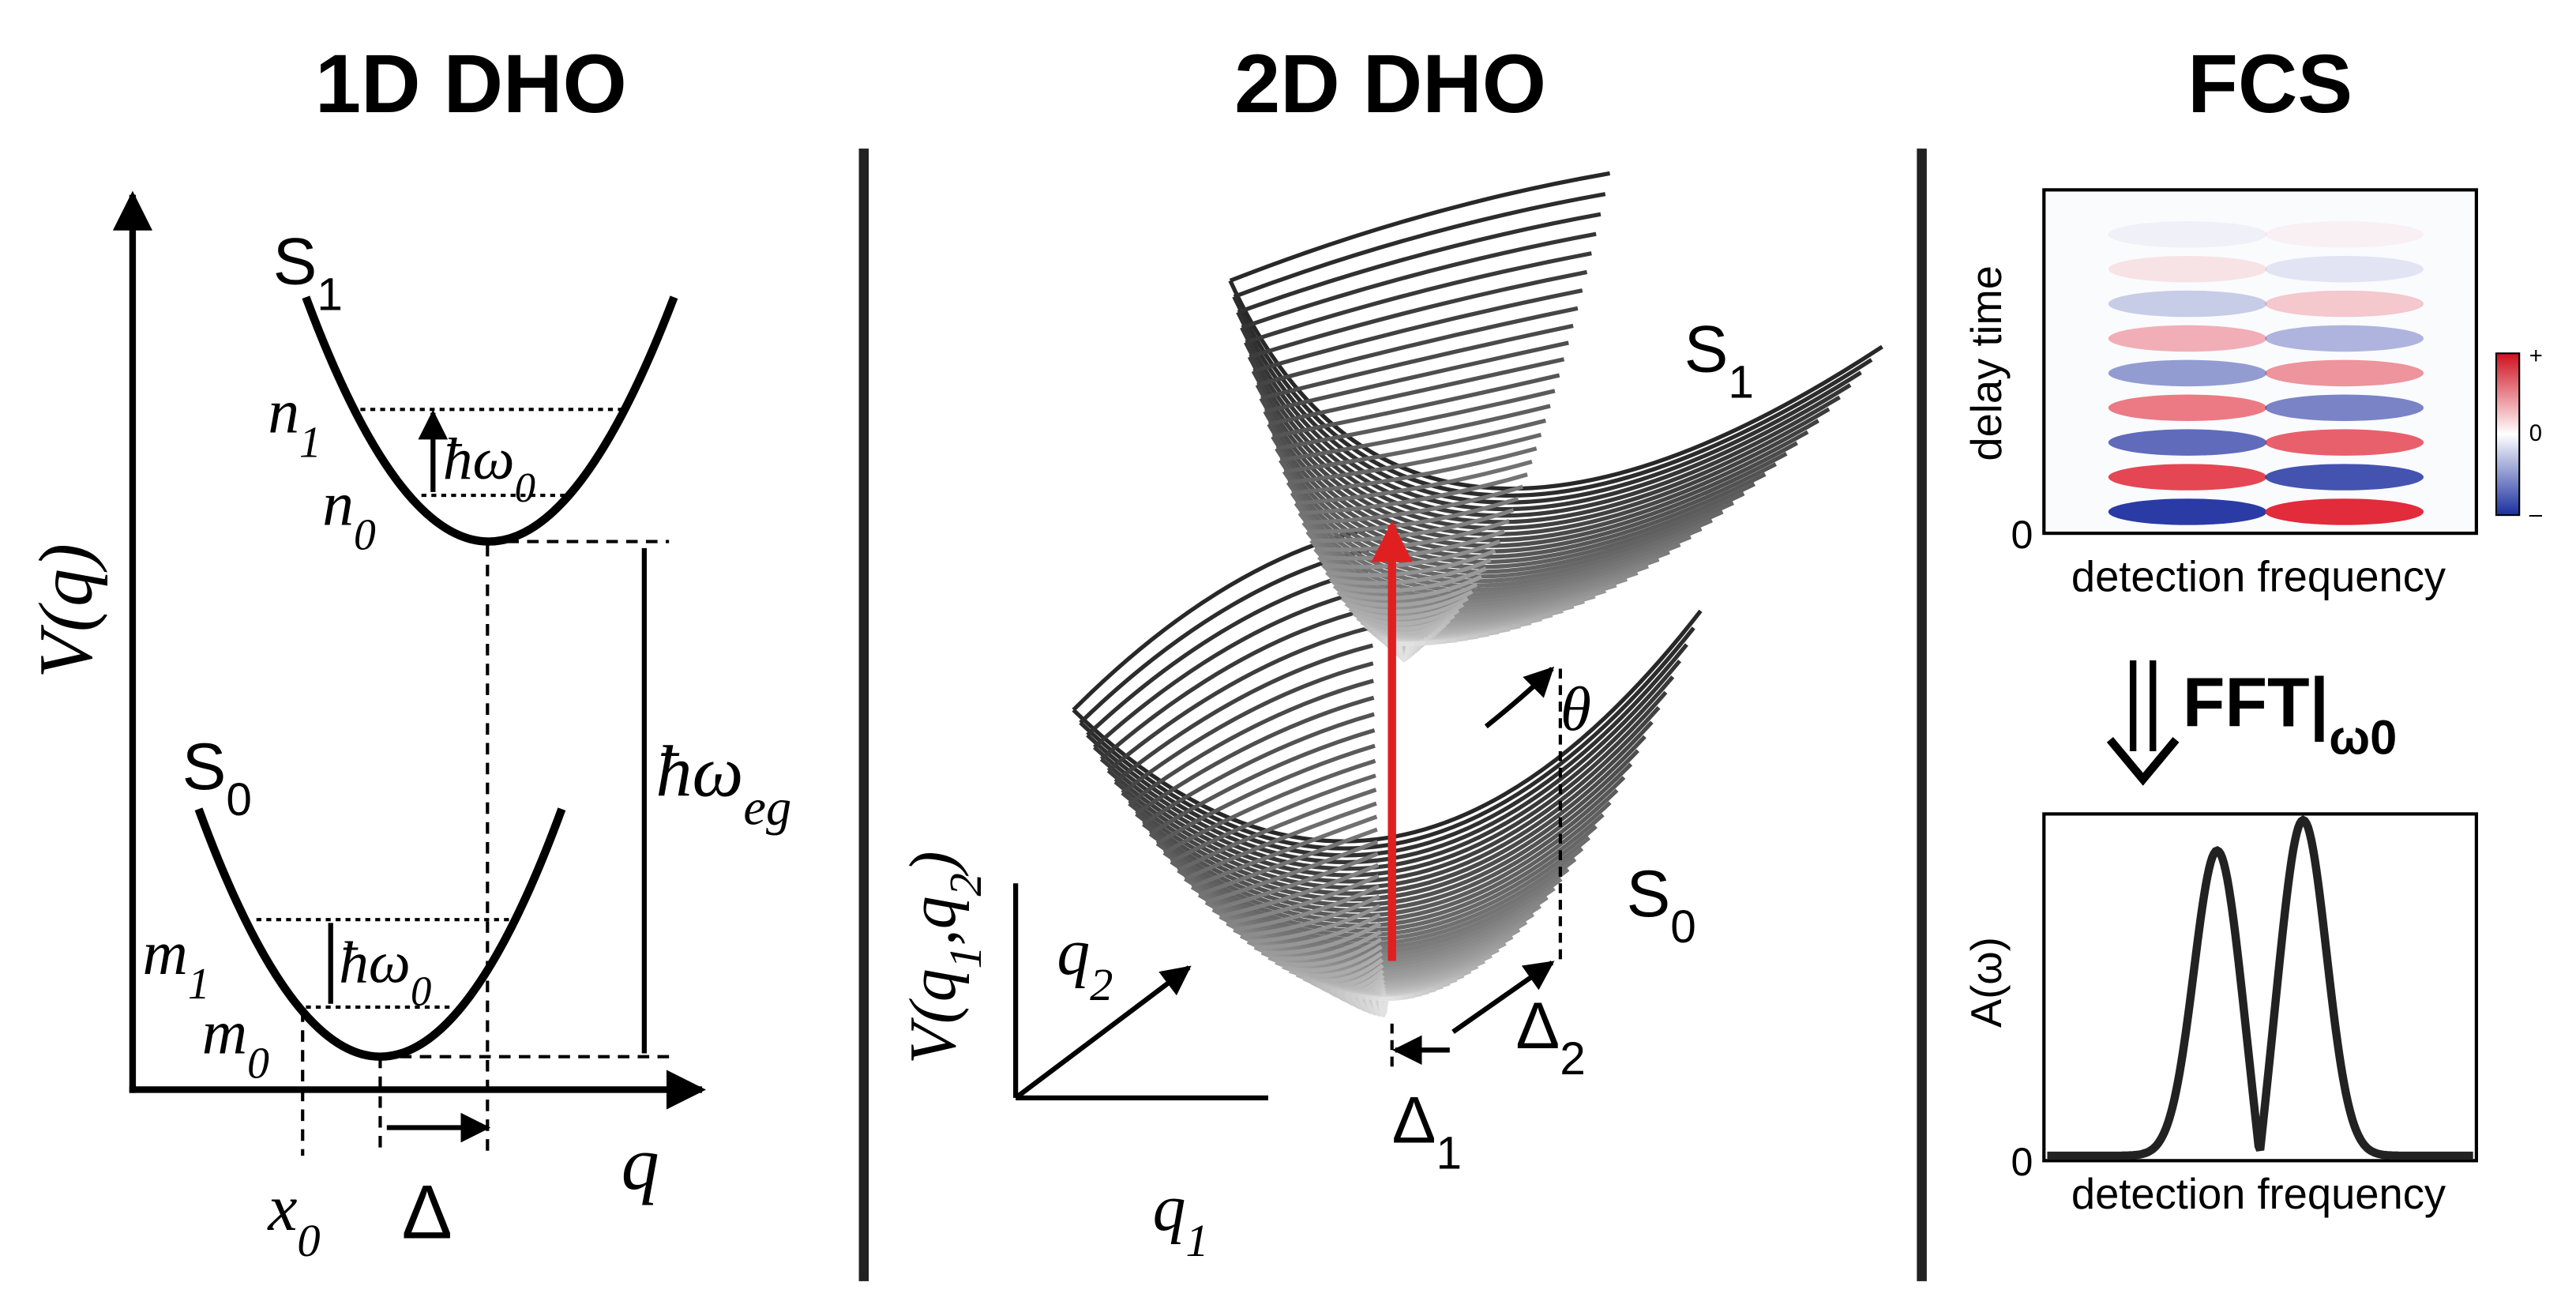 This screenshot has width=2576, height=1301. I want to click on label: delay time, so click(1986, 363).